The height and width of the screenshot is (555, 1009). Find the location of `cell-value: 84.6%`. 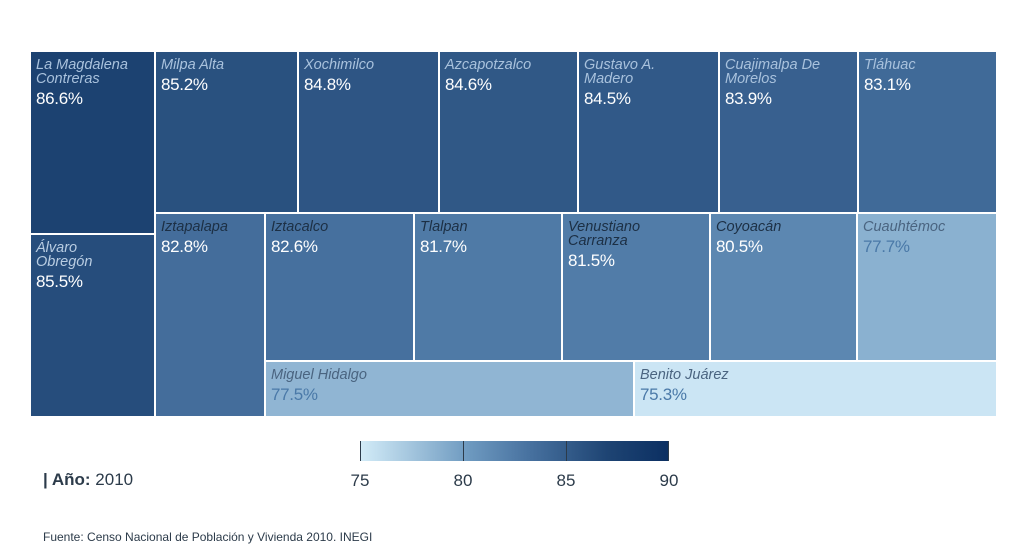

cell-value: 84.6% is located at coordinates (468, 84).